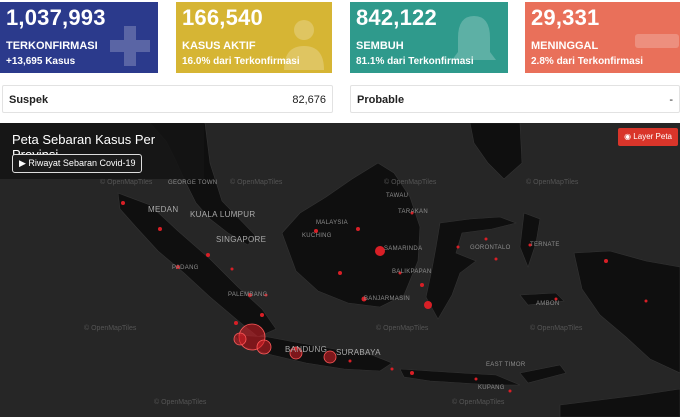 This screenshot has height=417, width=680. What do you see at coordinates (167, 99) in the screenshot?
I see `suspek-row: Suspek 82,676` at bounding box center [167, 99].